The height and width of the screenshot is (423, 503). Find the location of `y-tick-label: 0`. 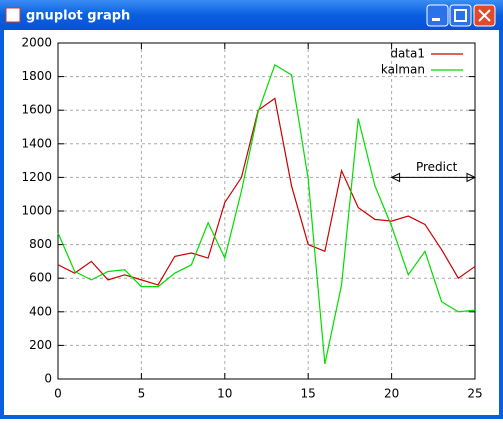

y-tick-label: 0 is located at coordinates (48, 379).